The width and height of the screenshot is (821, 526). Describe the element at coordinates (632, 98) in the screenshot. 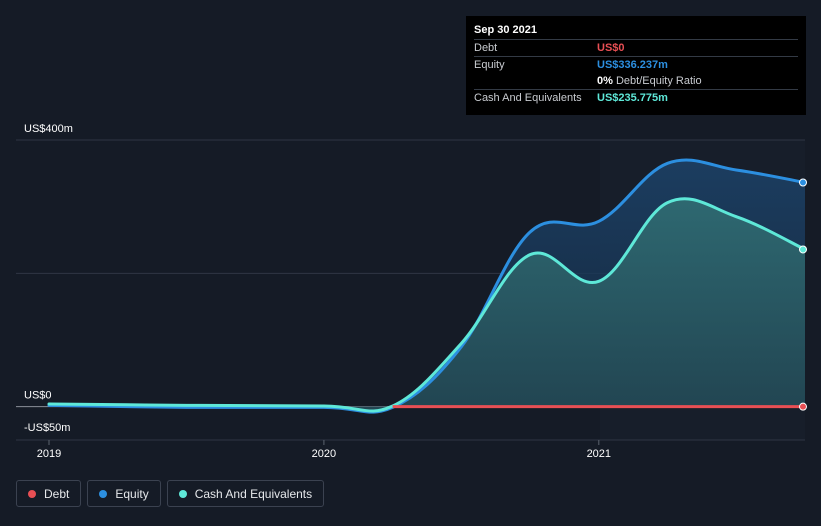

I see `tooltip-value: US$235.775m` at that location.